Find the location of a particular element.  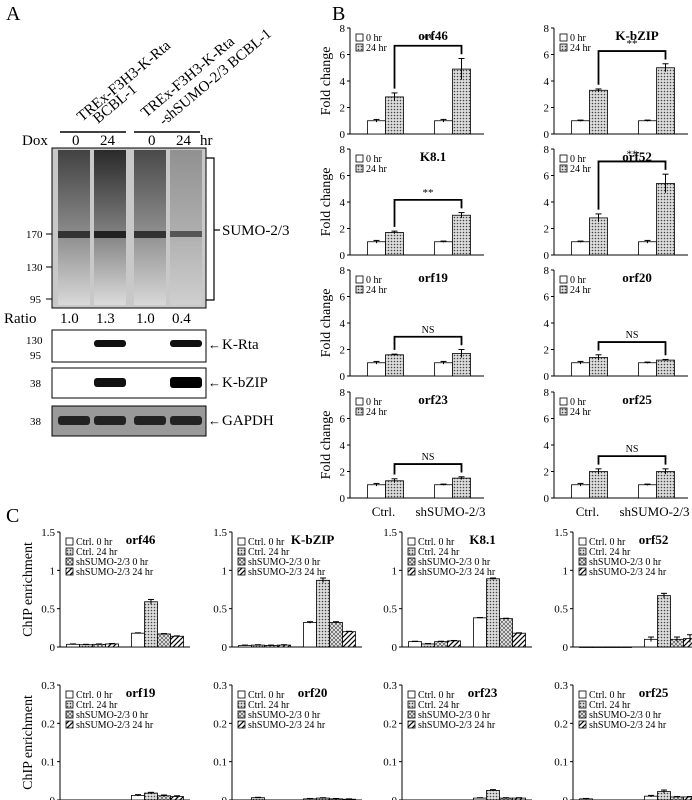

chart-b-orf19-title: orf19 is located at coordinates (433, 277).